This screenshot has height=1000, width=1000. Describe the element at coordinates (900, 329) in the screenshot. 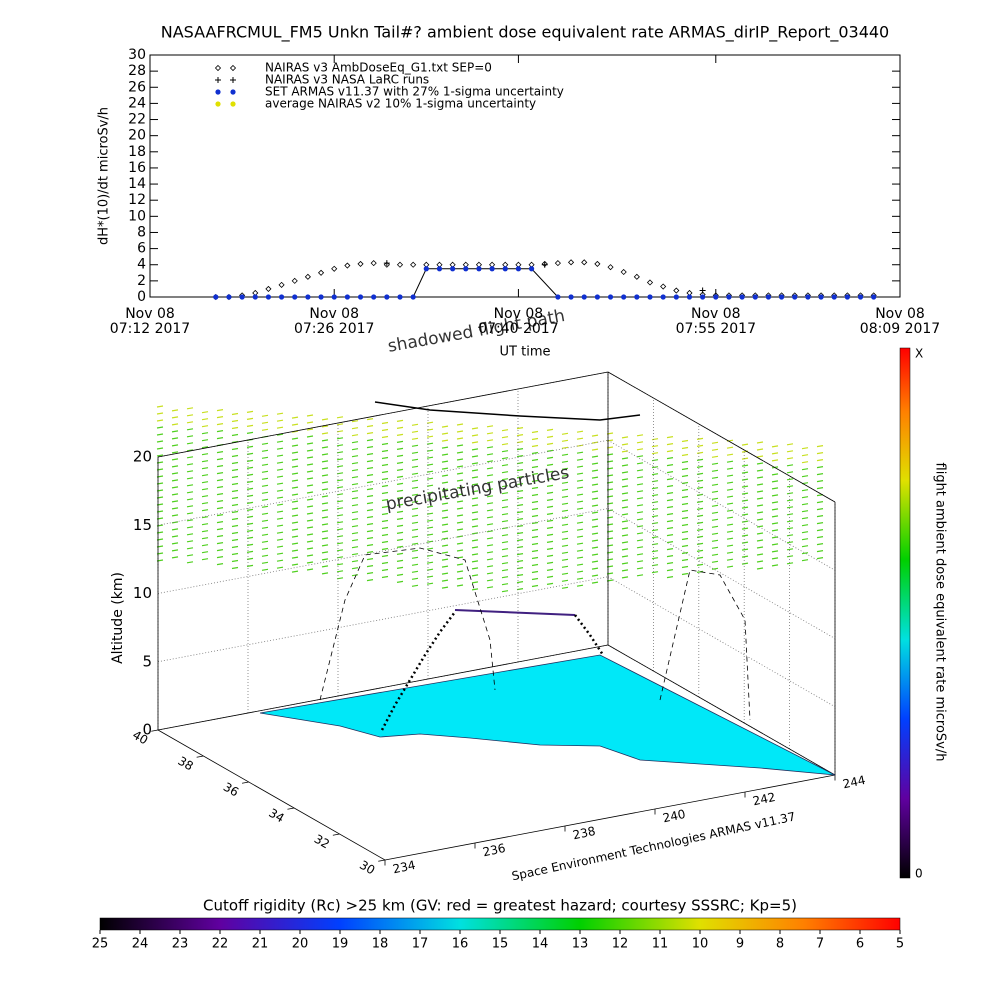

I see `x-tick-label-line: 08:09 2017` at that location.